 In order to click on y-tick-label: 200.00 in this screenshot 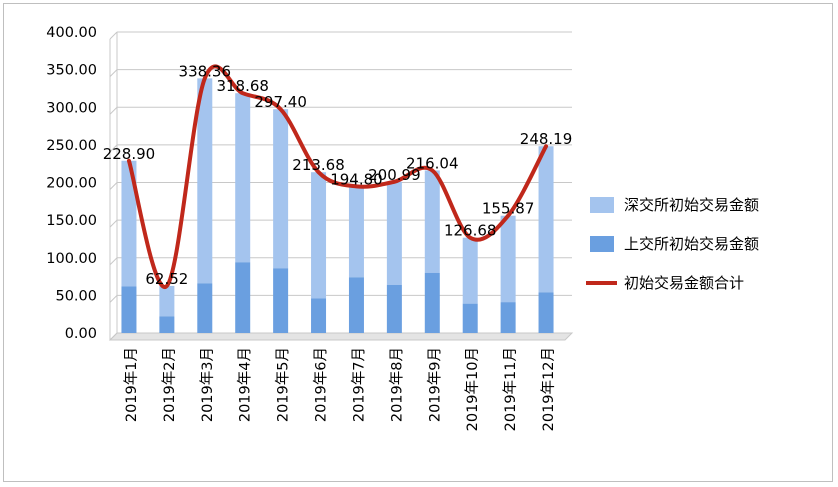, I will do `click(71, 184)`.